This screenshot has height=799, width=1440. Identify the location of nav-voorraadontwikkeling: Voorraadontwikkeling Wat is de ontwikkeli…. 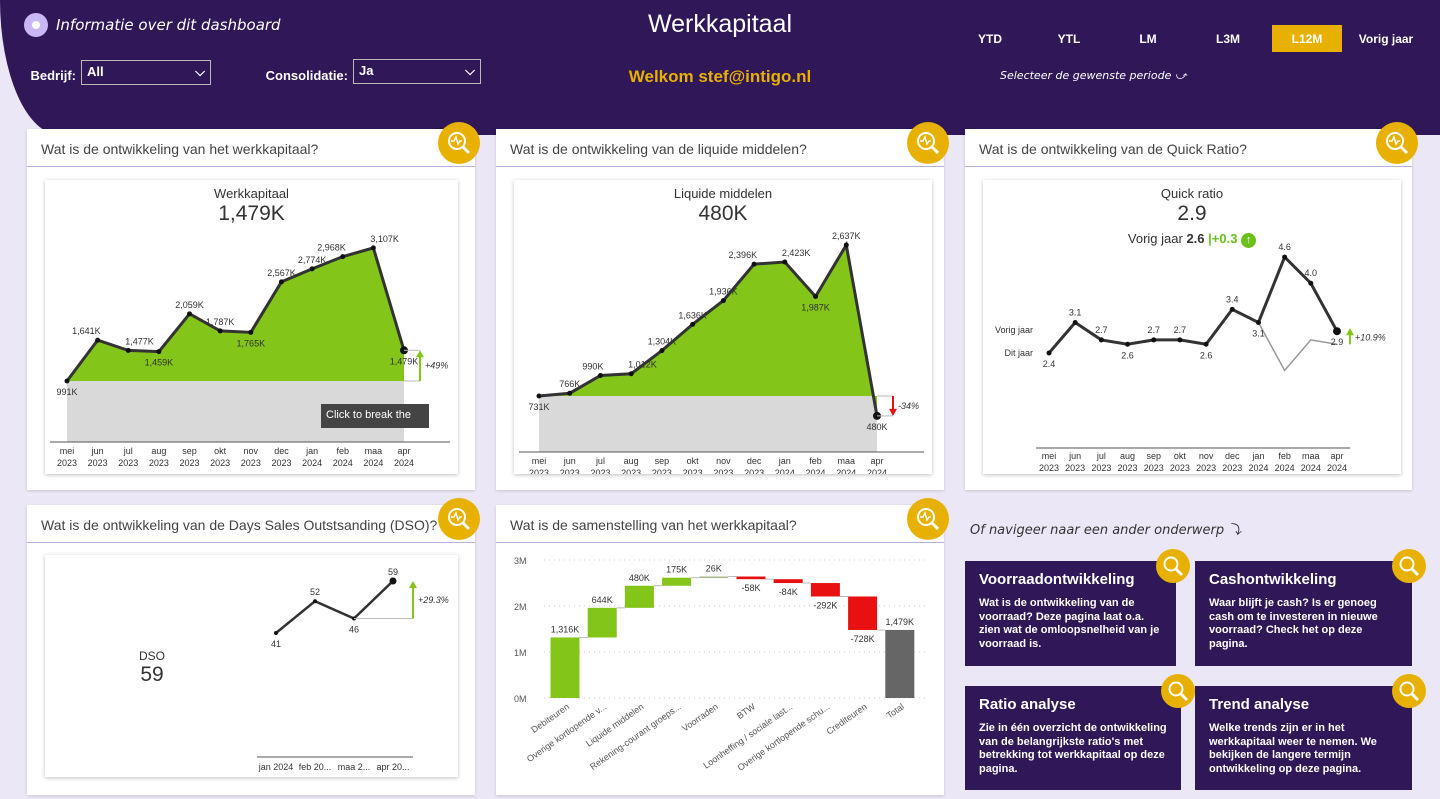
(1077, 607).